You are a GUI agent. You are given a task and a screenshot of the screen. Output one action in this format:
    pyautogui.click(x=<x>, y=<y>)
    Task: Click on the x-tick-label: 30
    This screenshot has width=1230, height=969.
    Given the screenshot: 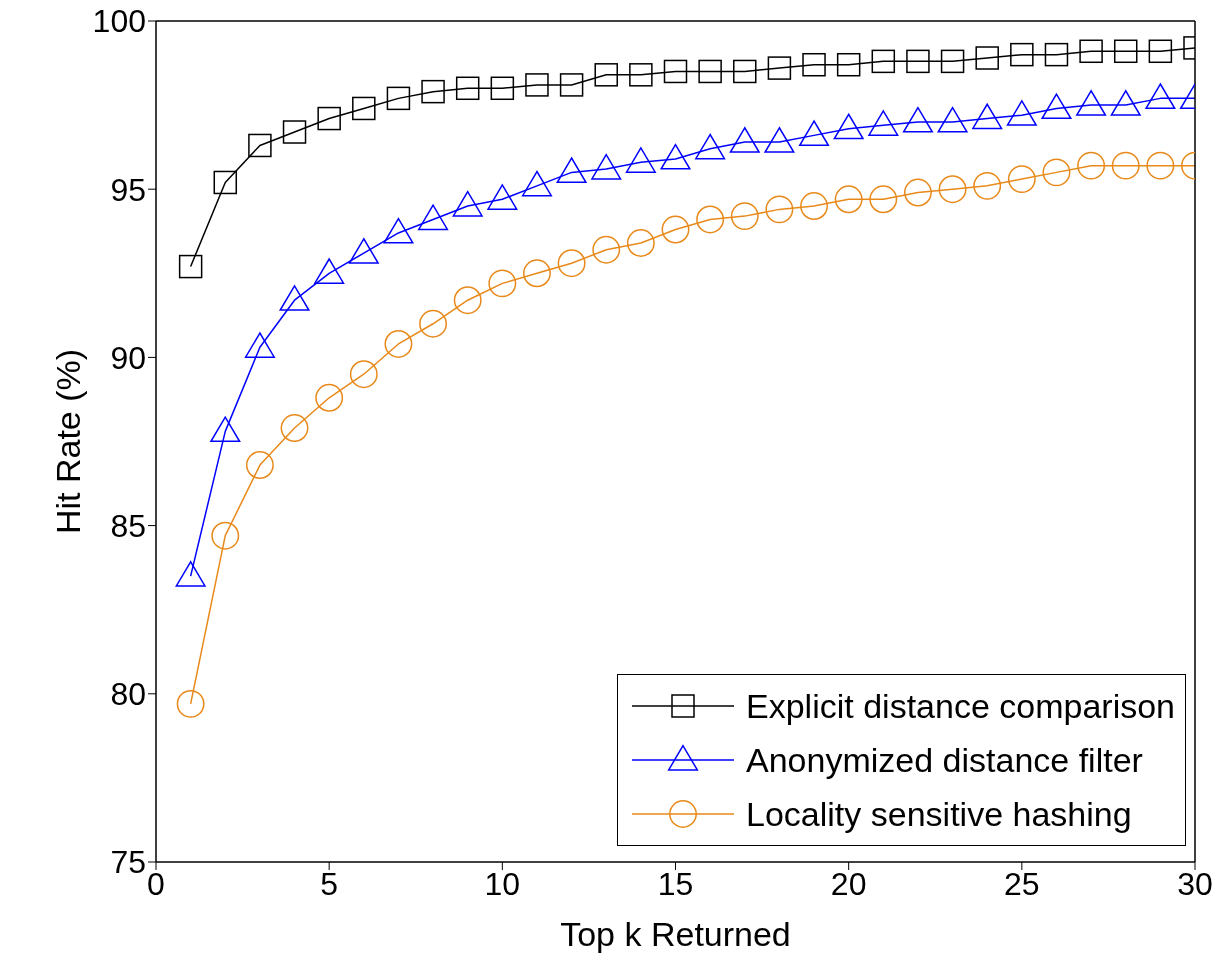 What is the action you would take?
    pyautogui.click(x=1195, y=883)
    